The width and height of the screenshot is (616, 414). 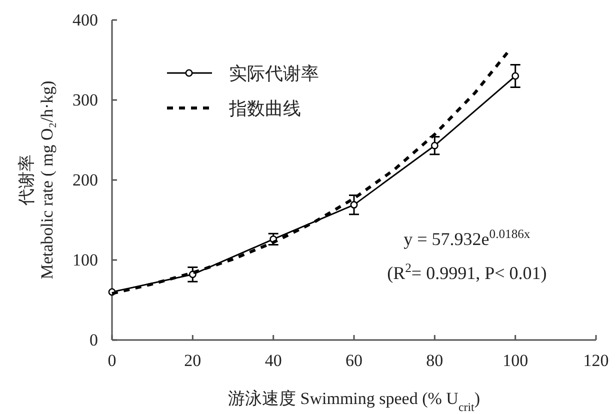 What do you see at coordinates (467, 238) in the screenshot?
I see `annotation: y = 57.932e$^{0.0186x}$` at bounding box center [467, 238].